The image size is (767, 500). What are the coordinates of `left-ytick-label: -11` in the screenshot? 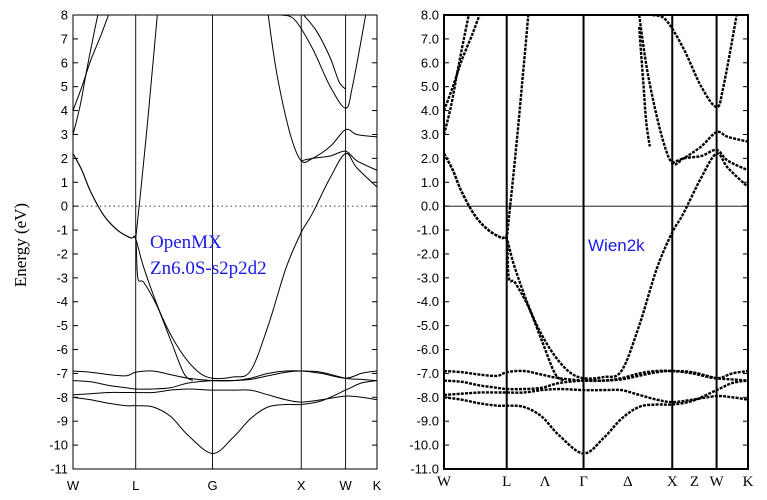 It's located at (59, 469).